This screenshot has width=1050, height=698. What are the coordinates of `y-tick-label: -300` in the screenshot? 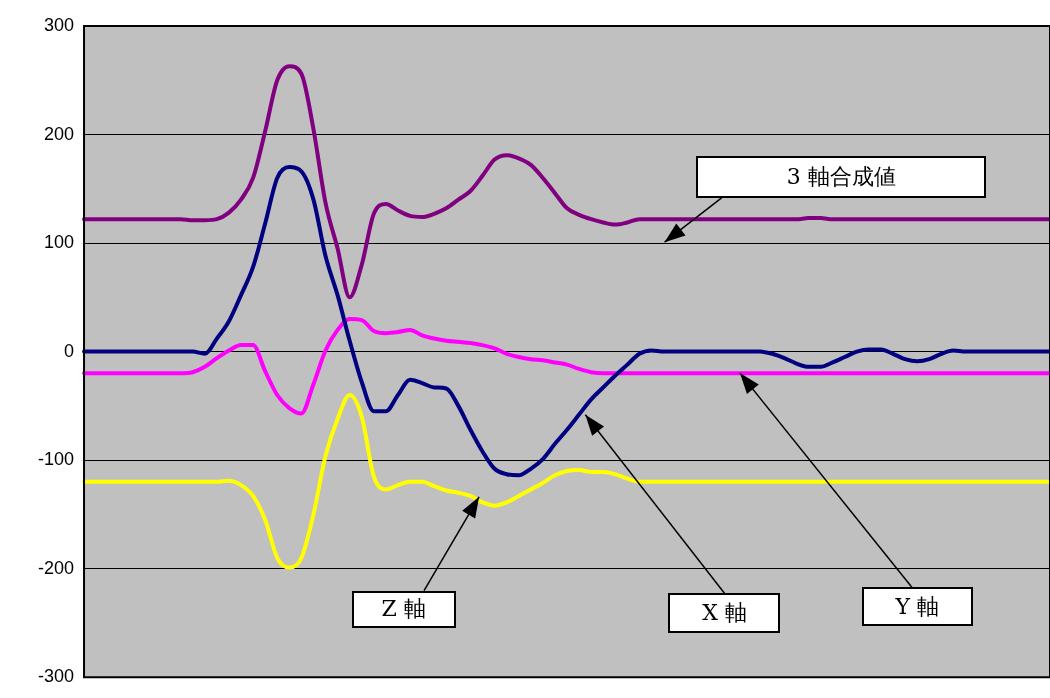 It's located at (56, 676).